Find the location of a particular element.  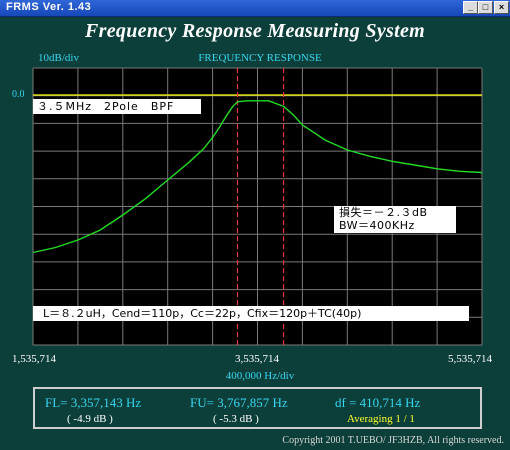

x-tick-label-left: 1,535,714 is located at coordinates (34, 359).